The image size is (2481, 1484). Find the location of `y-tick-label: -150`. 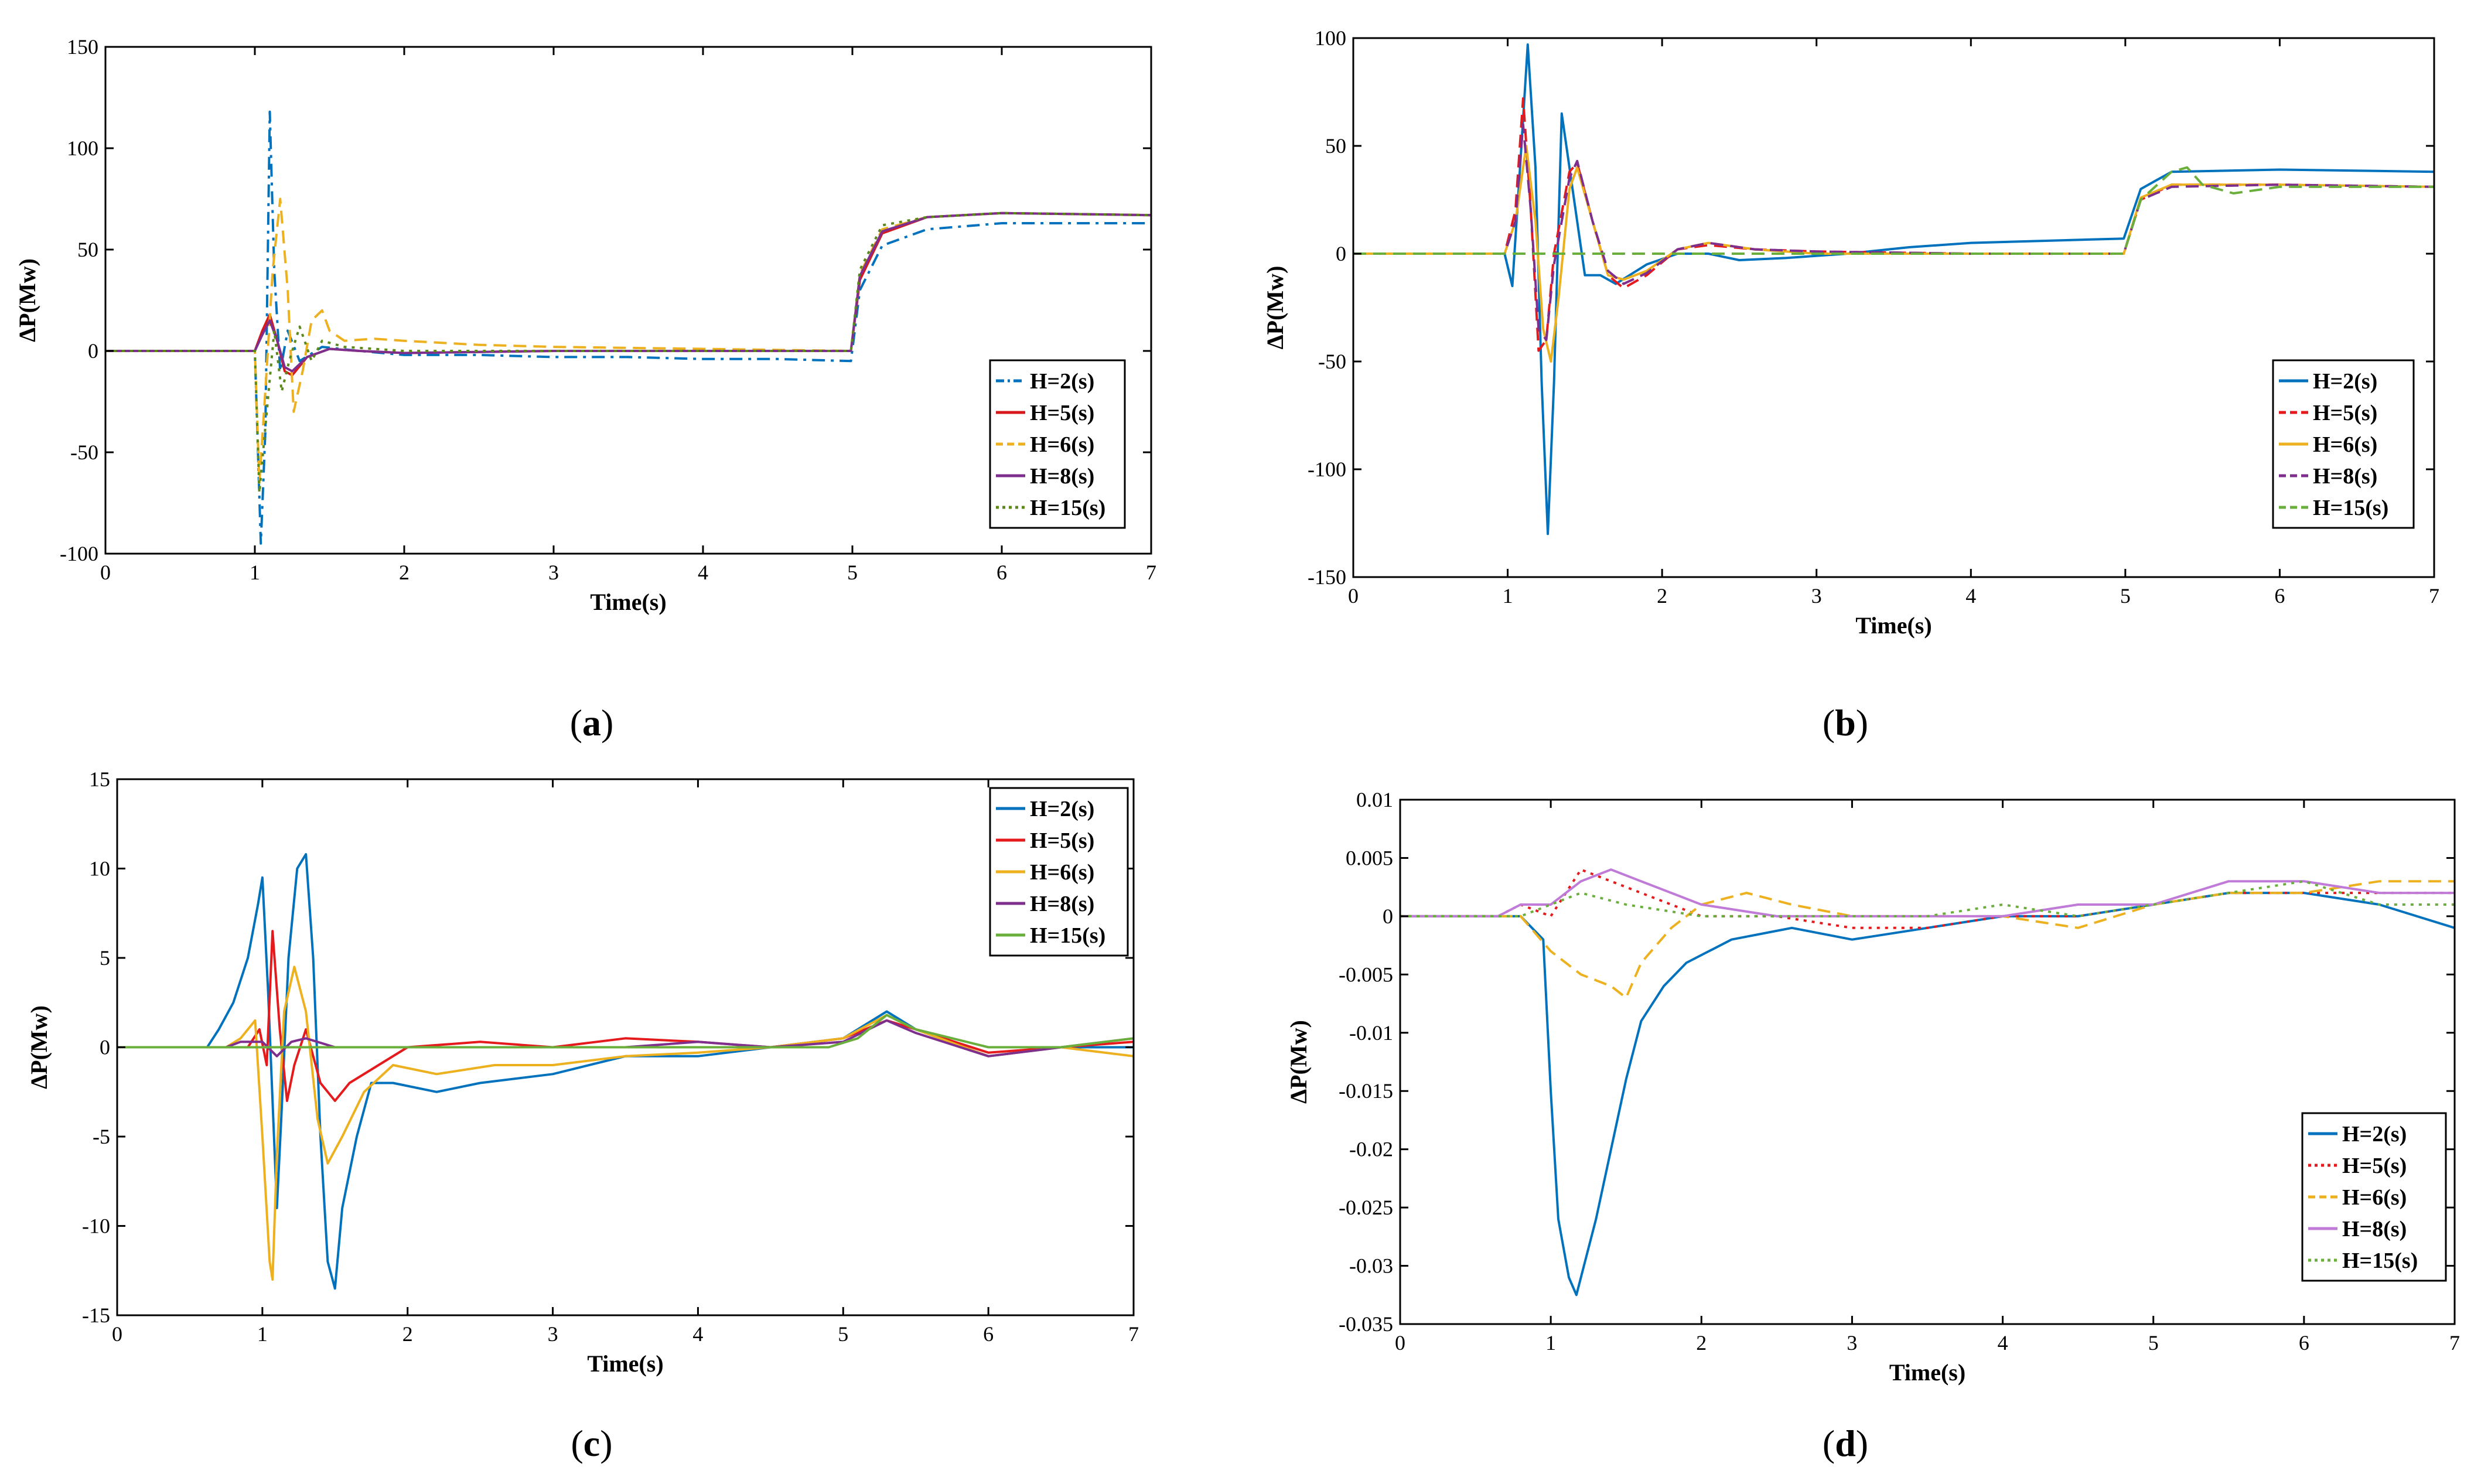

y-tick-label: -150 is located at coordinates (1327, 577).